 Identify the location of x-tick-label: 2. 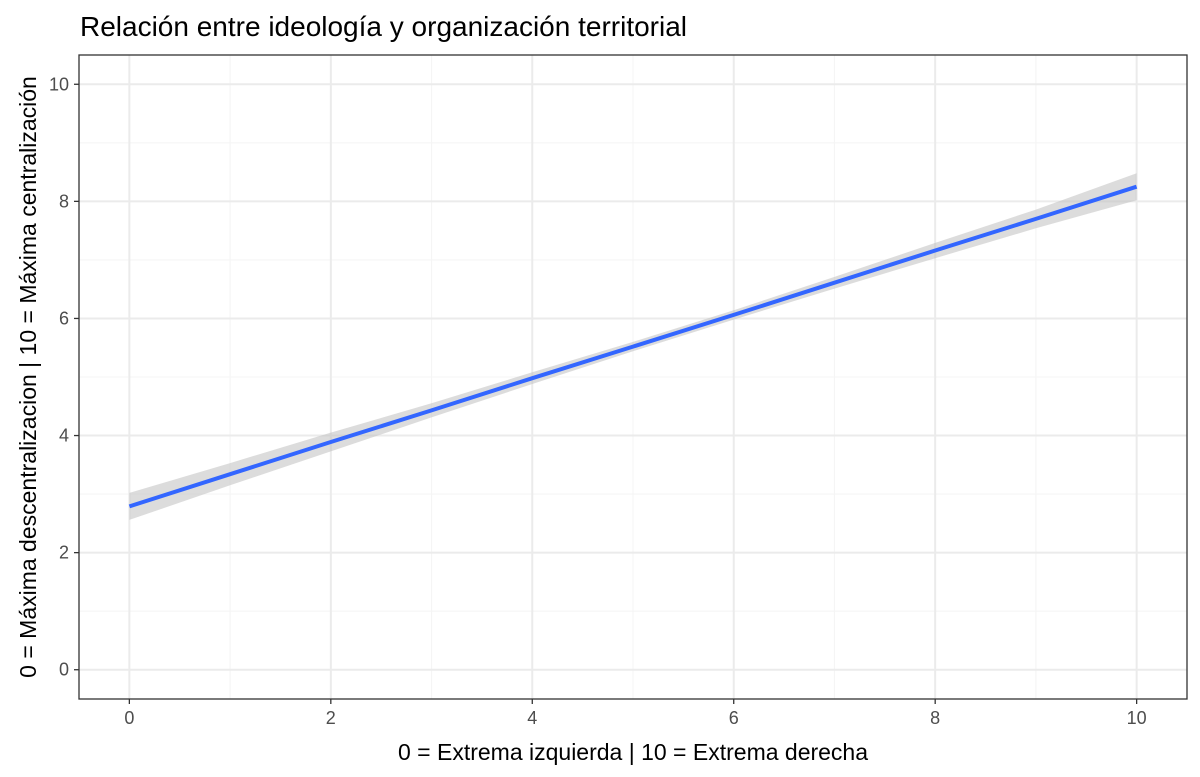
(331, 718).